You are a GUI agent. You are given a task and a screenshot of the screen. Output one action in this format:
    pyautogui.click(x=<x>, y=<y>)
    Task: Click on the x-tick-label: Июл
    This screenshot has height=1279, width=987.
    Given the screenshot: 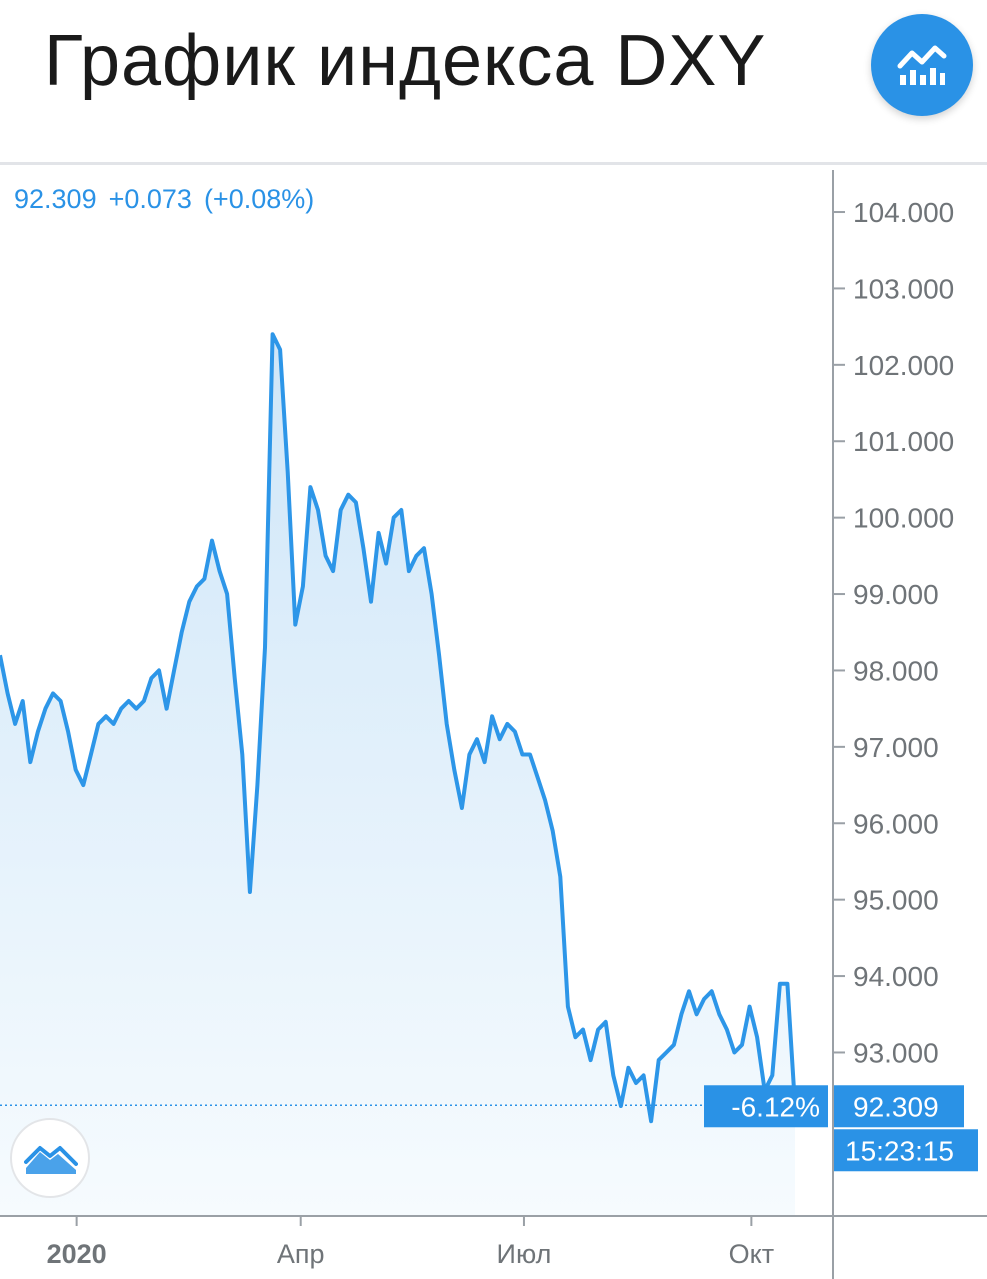 What is the action you would take?
    pyautogui.click(x=524, y=1254)
    